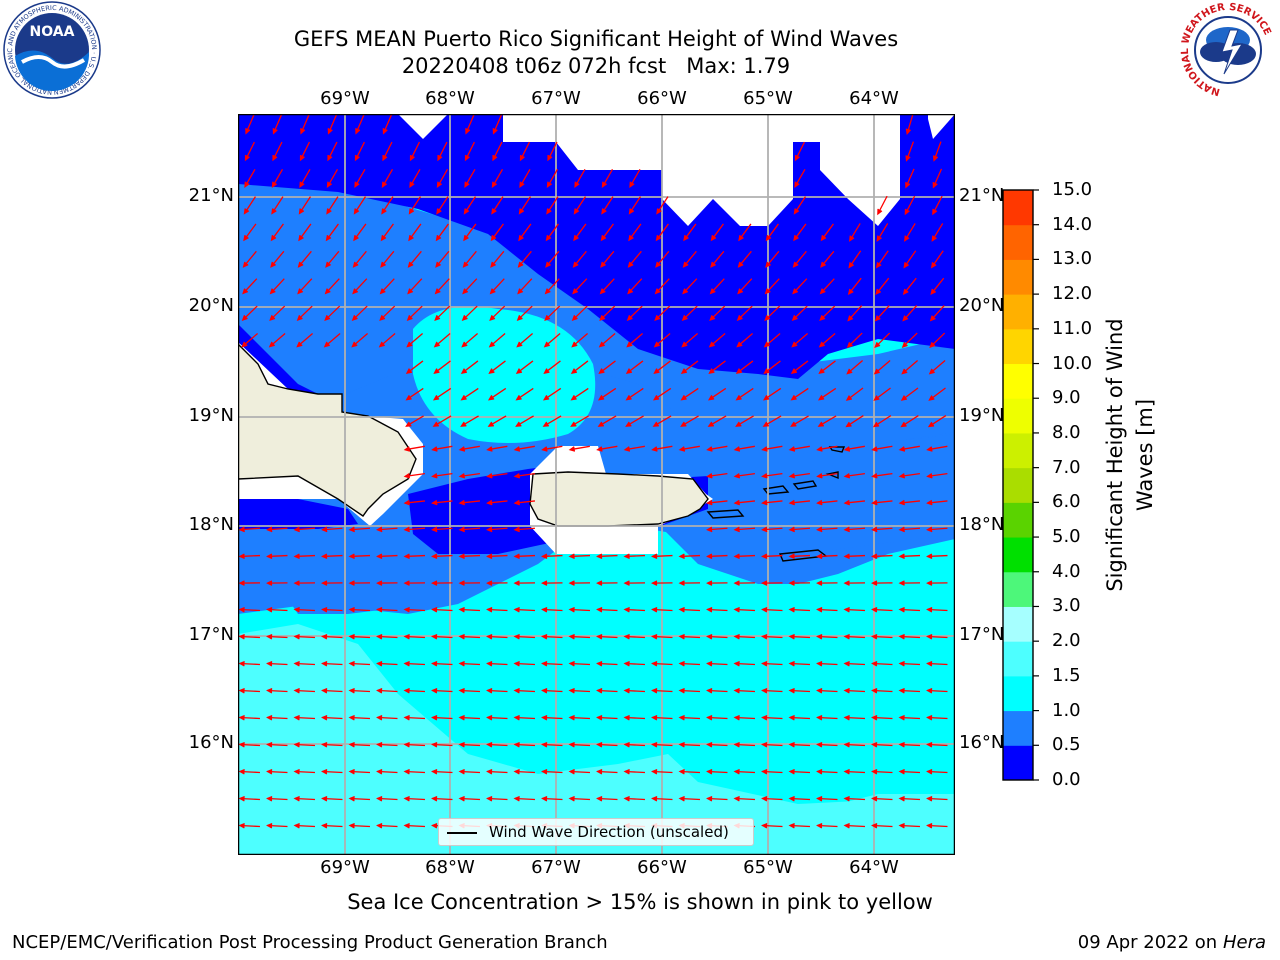 The image size is (1280, 960). What do you see at coordinates (211, 305) in the screenshot?
I see `lat-label-left: 20°N` at bounding box center [211, 305].